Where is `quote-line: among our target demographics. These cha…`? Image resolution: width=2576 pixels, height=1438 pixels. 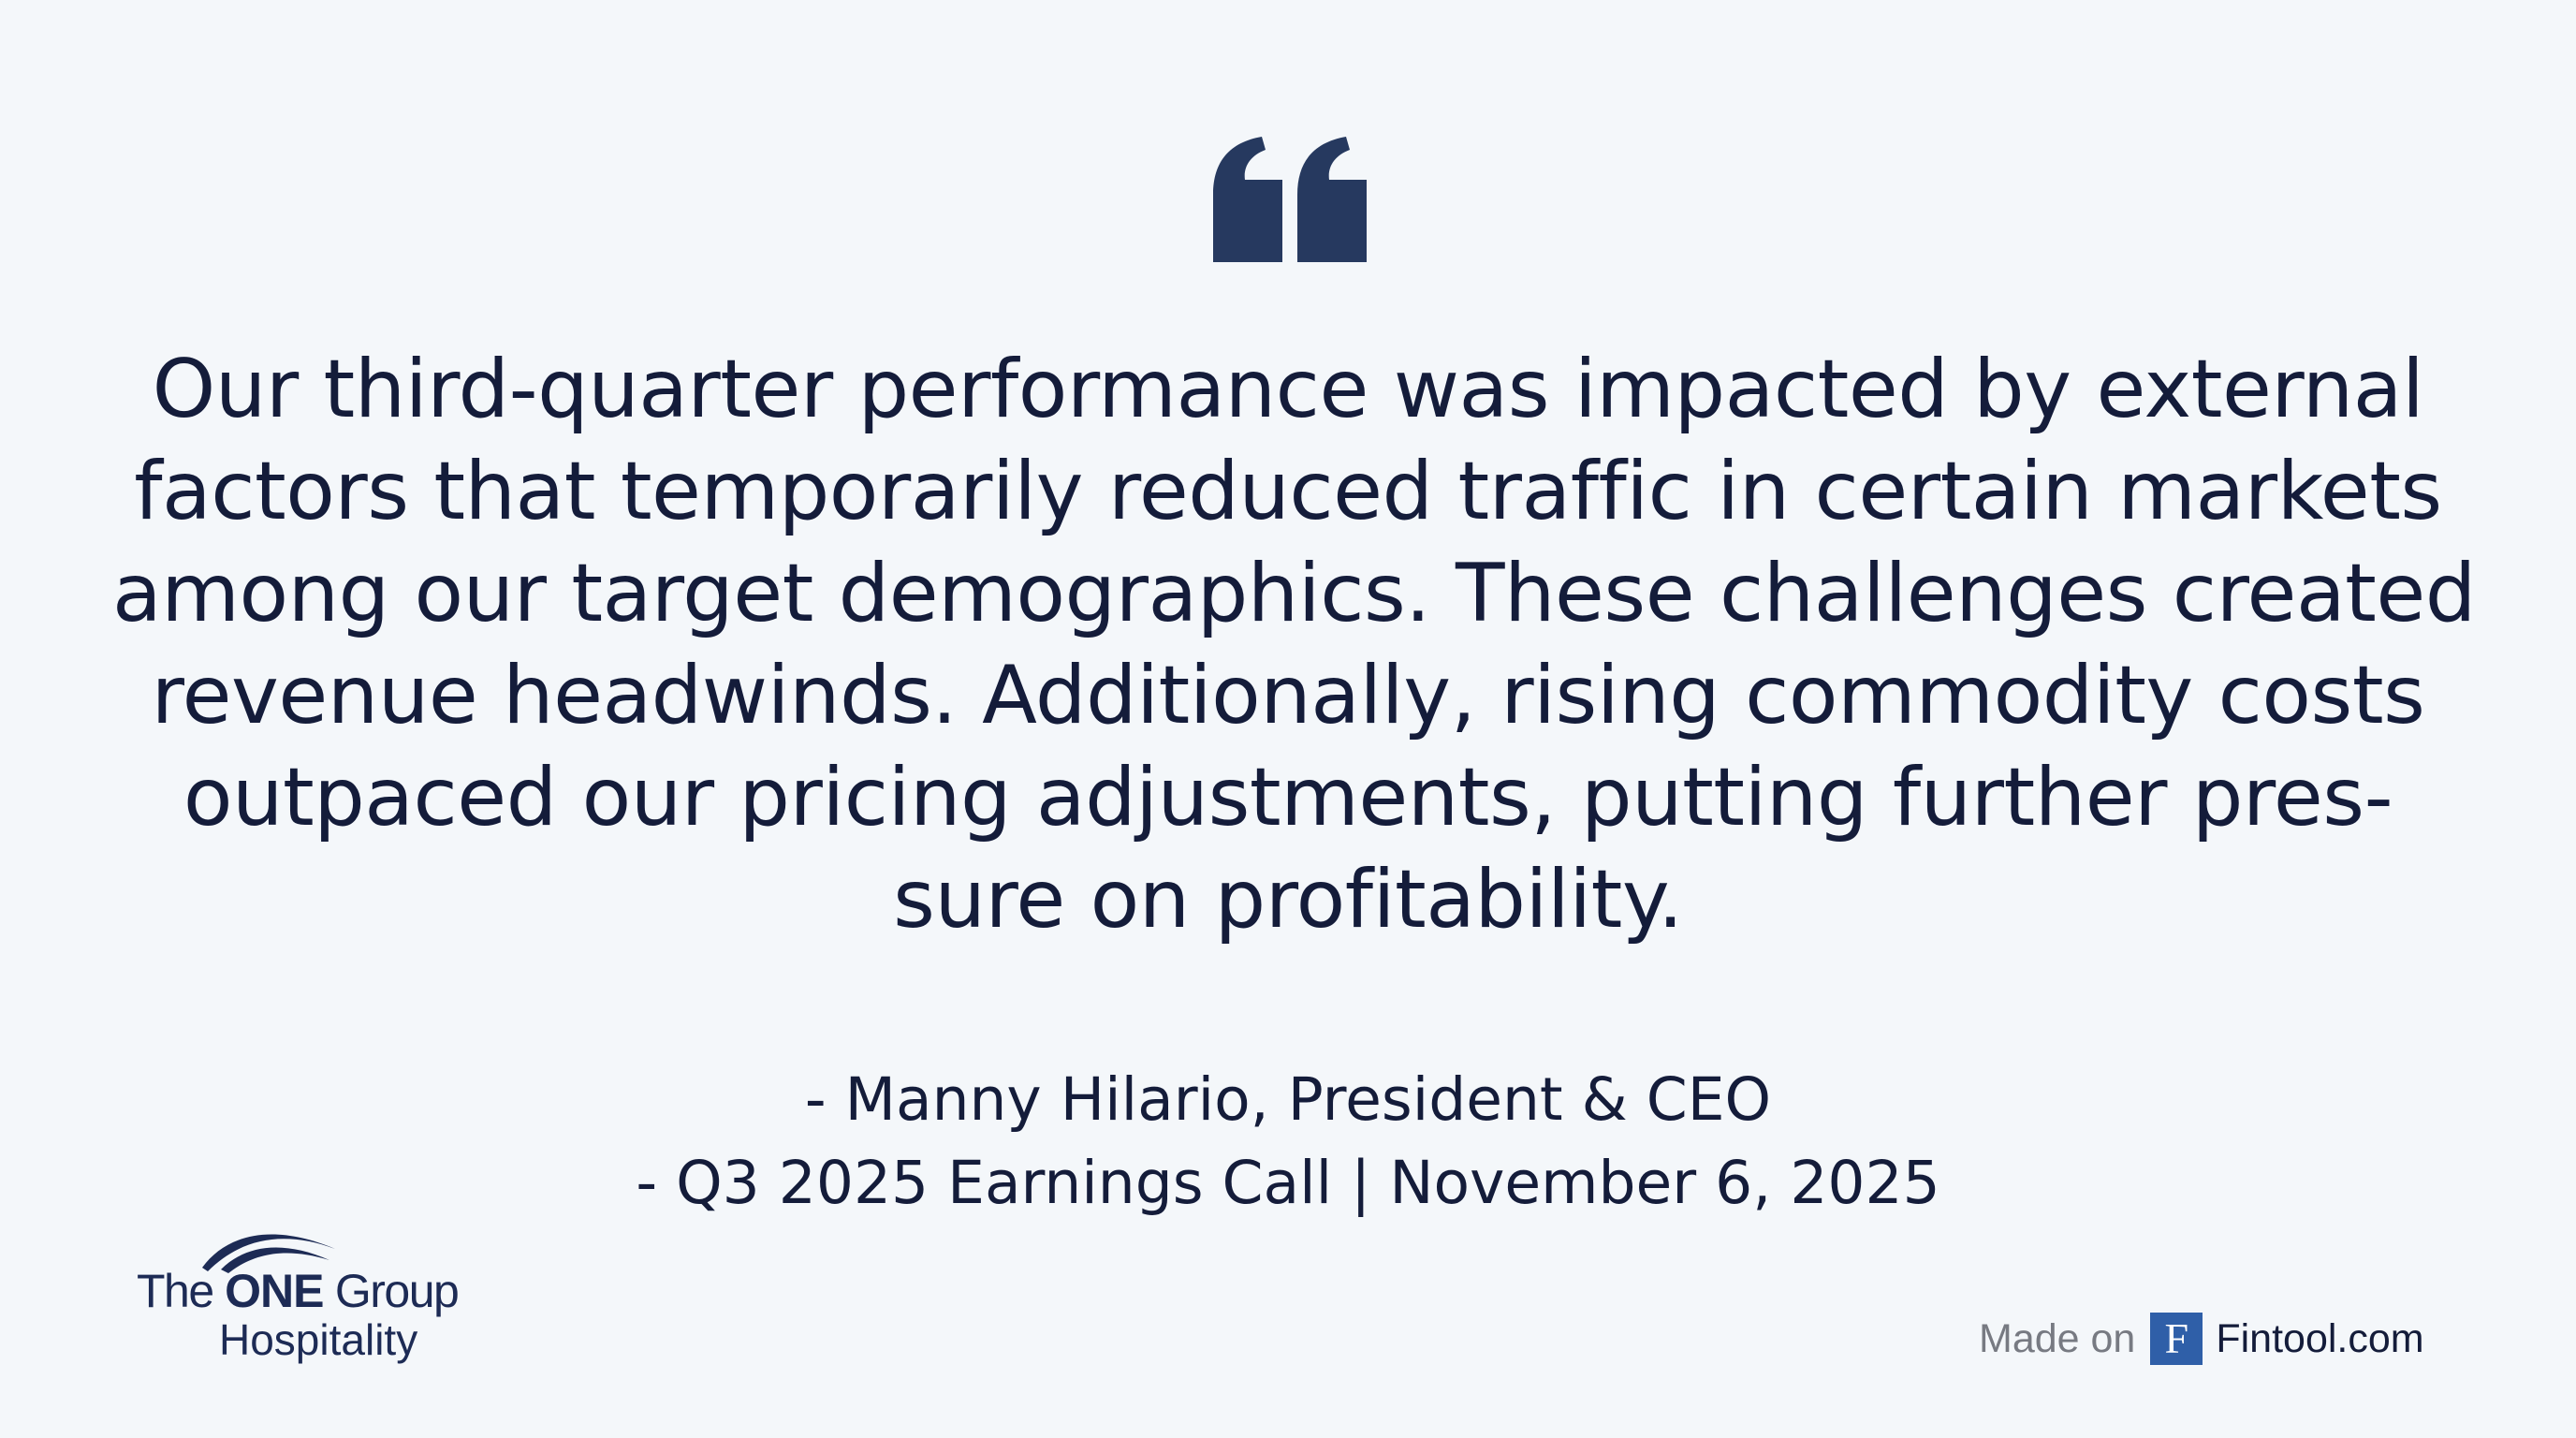 quote-line: among our target demographics. These cha… is located at coordinates (1294, 593).